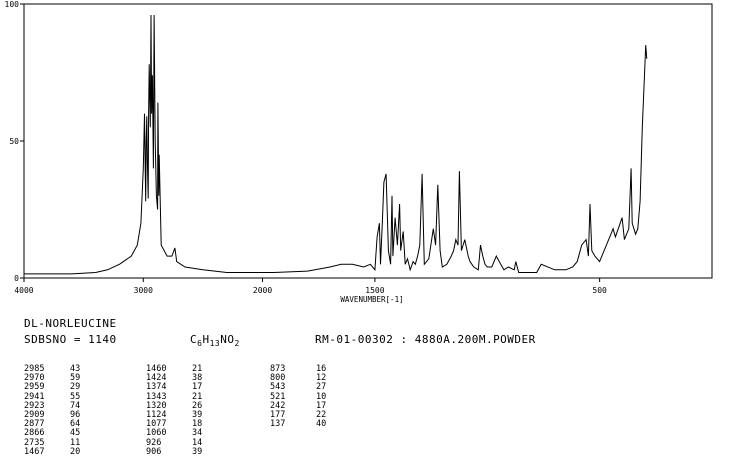  I want to click on molecular-formula: C6H13NO2, so click(215, 340).